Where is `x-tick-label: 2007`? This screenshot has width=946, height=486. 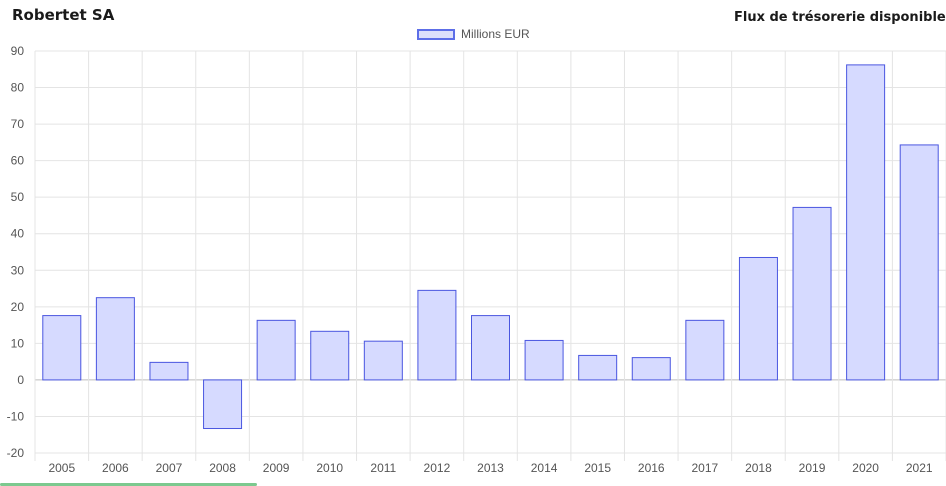 x-tick-label: 2007 is located at coordinates (169, 468).